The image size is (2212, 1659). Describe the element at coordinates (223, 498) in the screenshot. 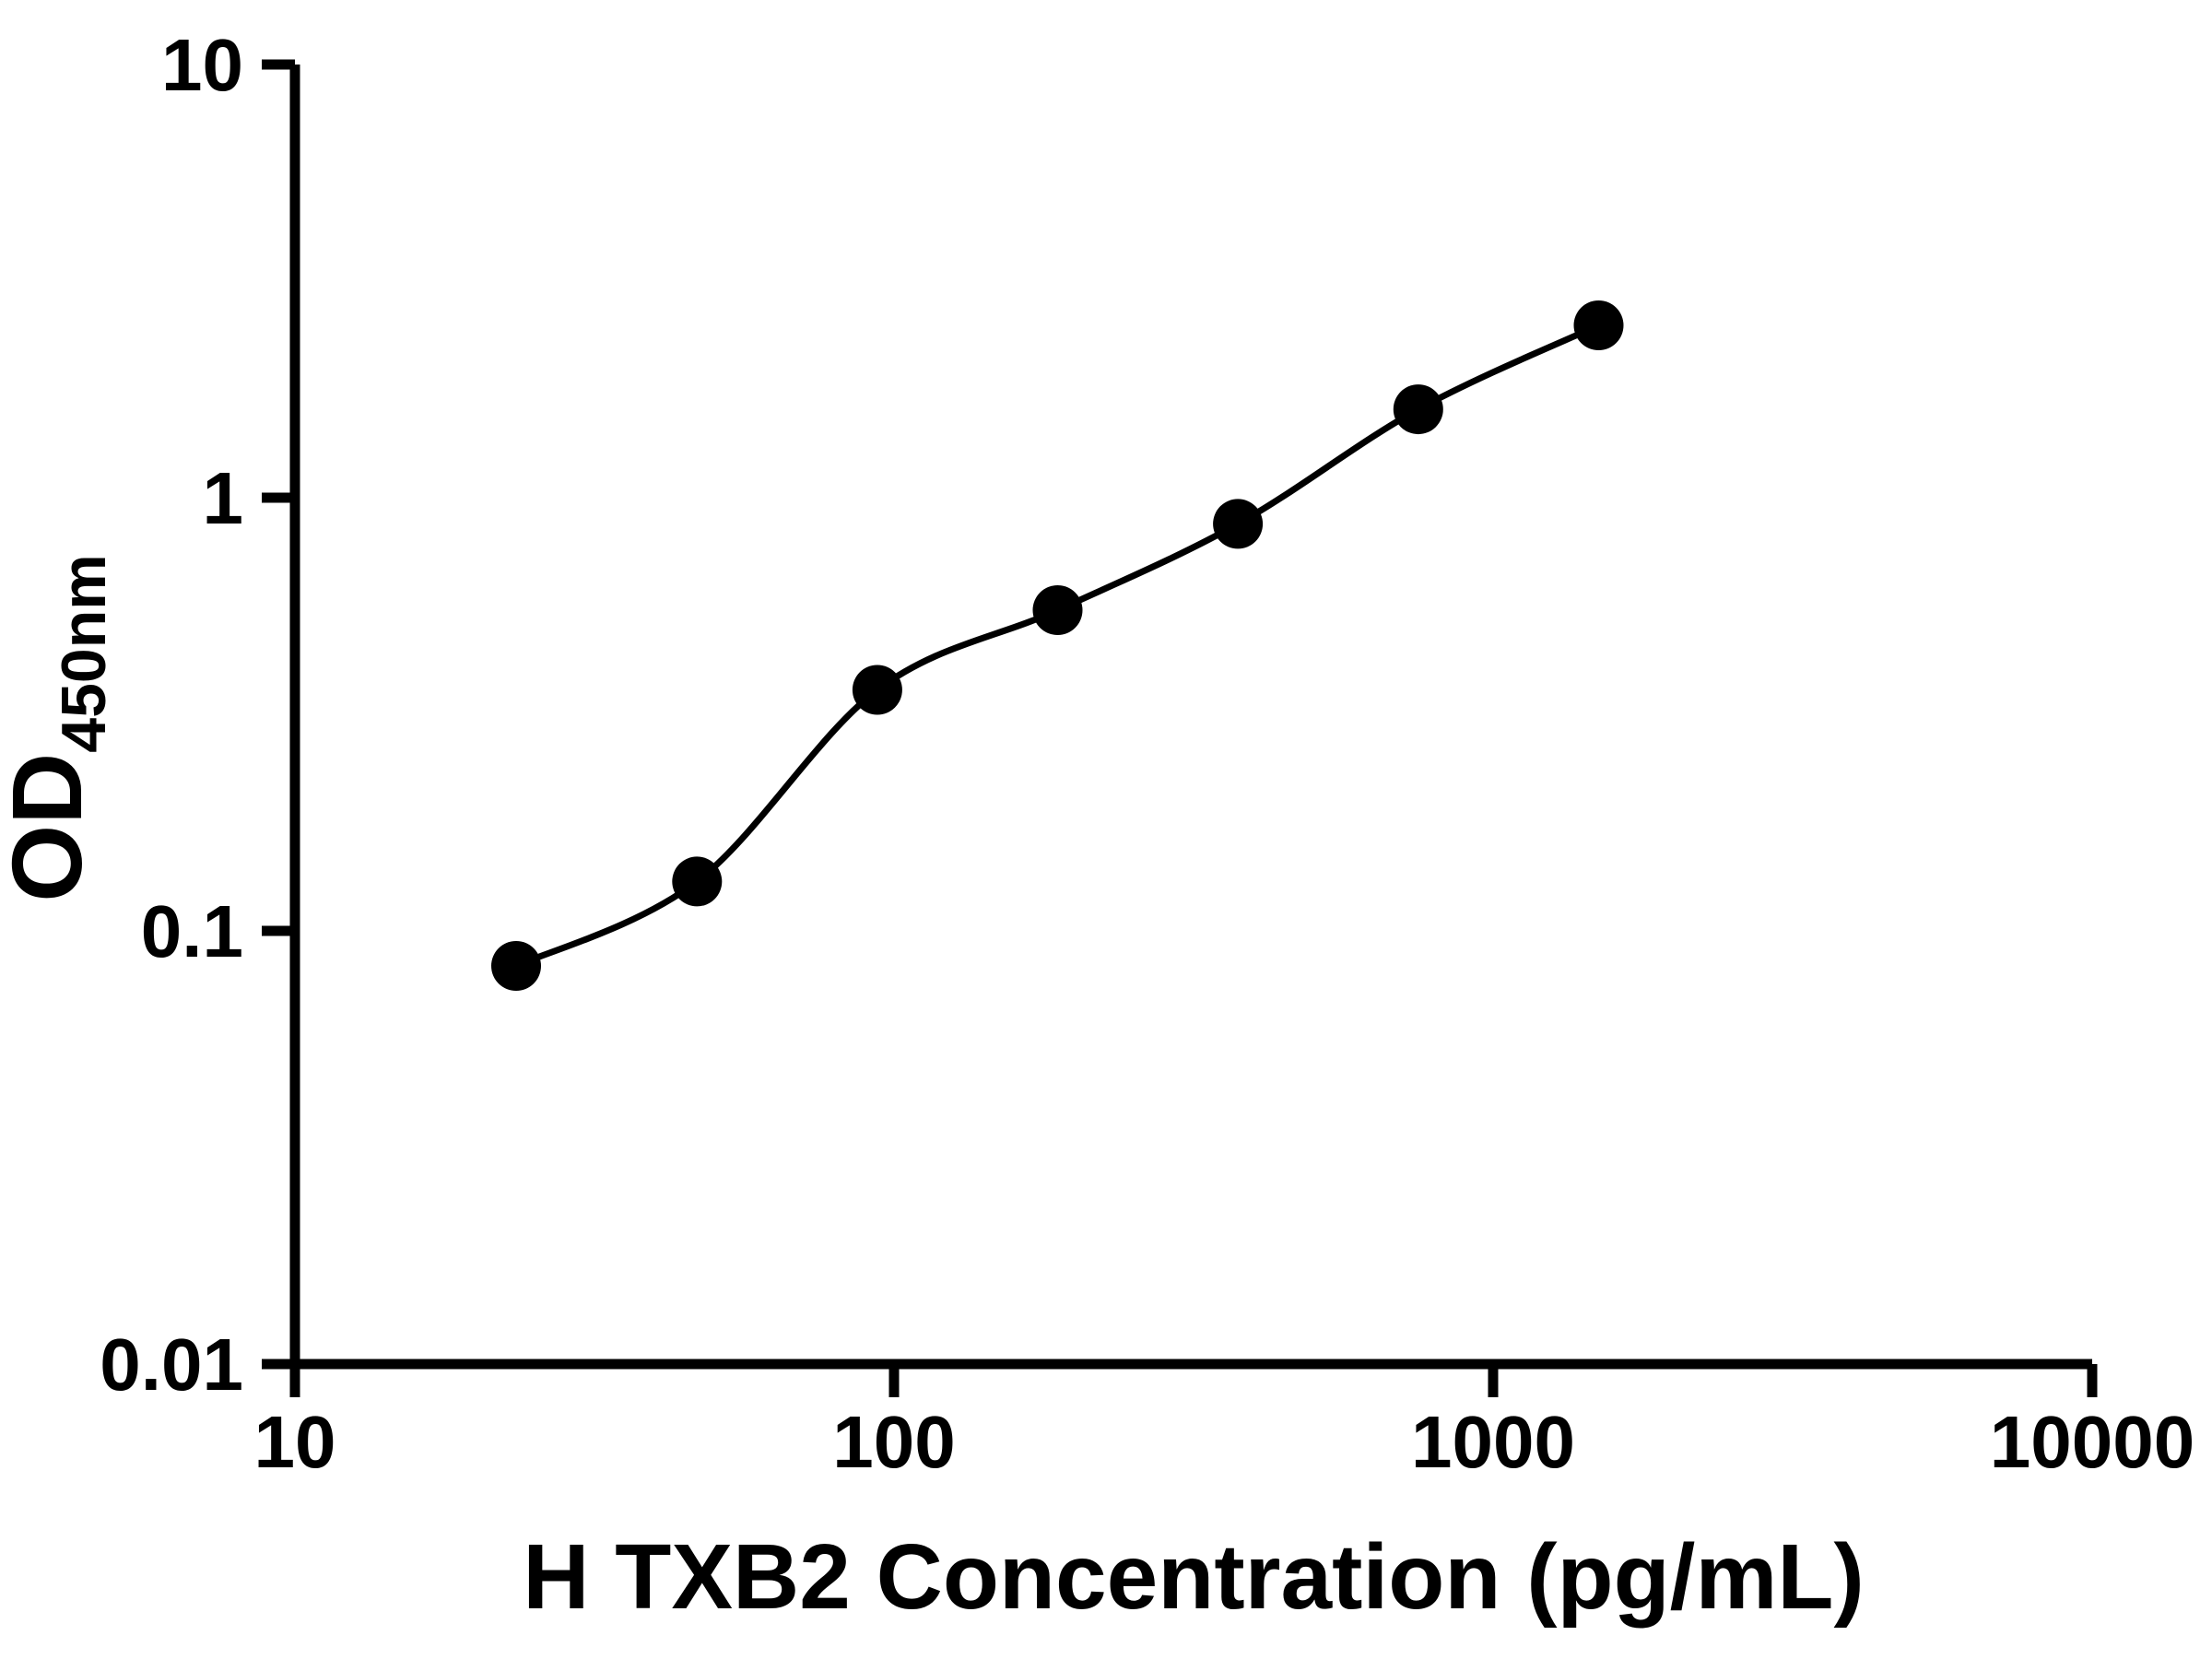

I see `y-tick-label: 1` at that location.